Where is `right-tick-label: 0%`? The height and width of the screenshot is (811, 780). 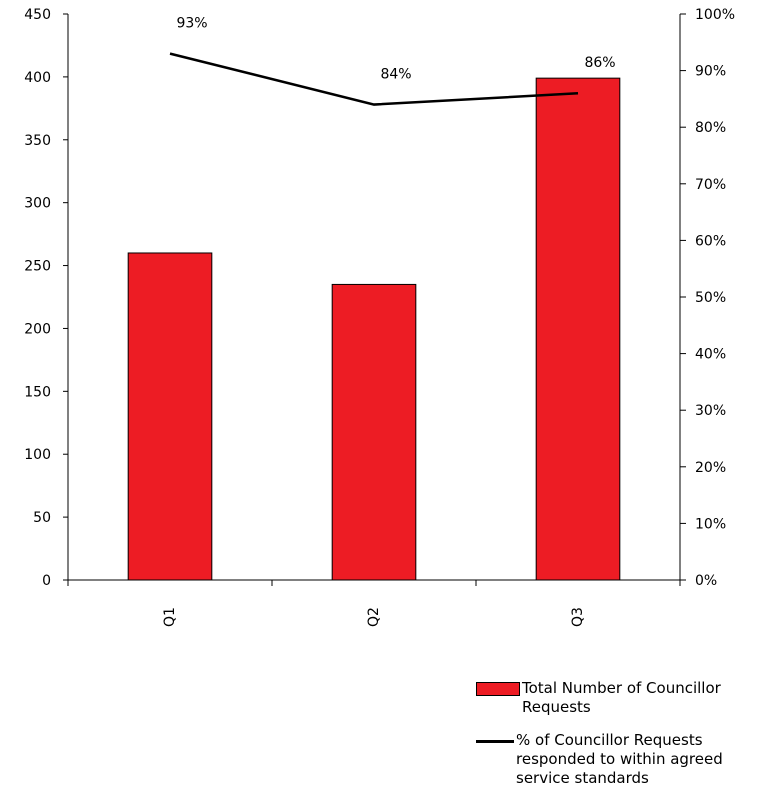
right-tick-label: 0% is located at coordinates (706, 581).